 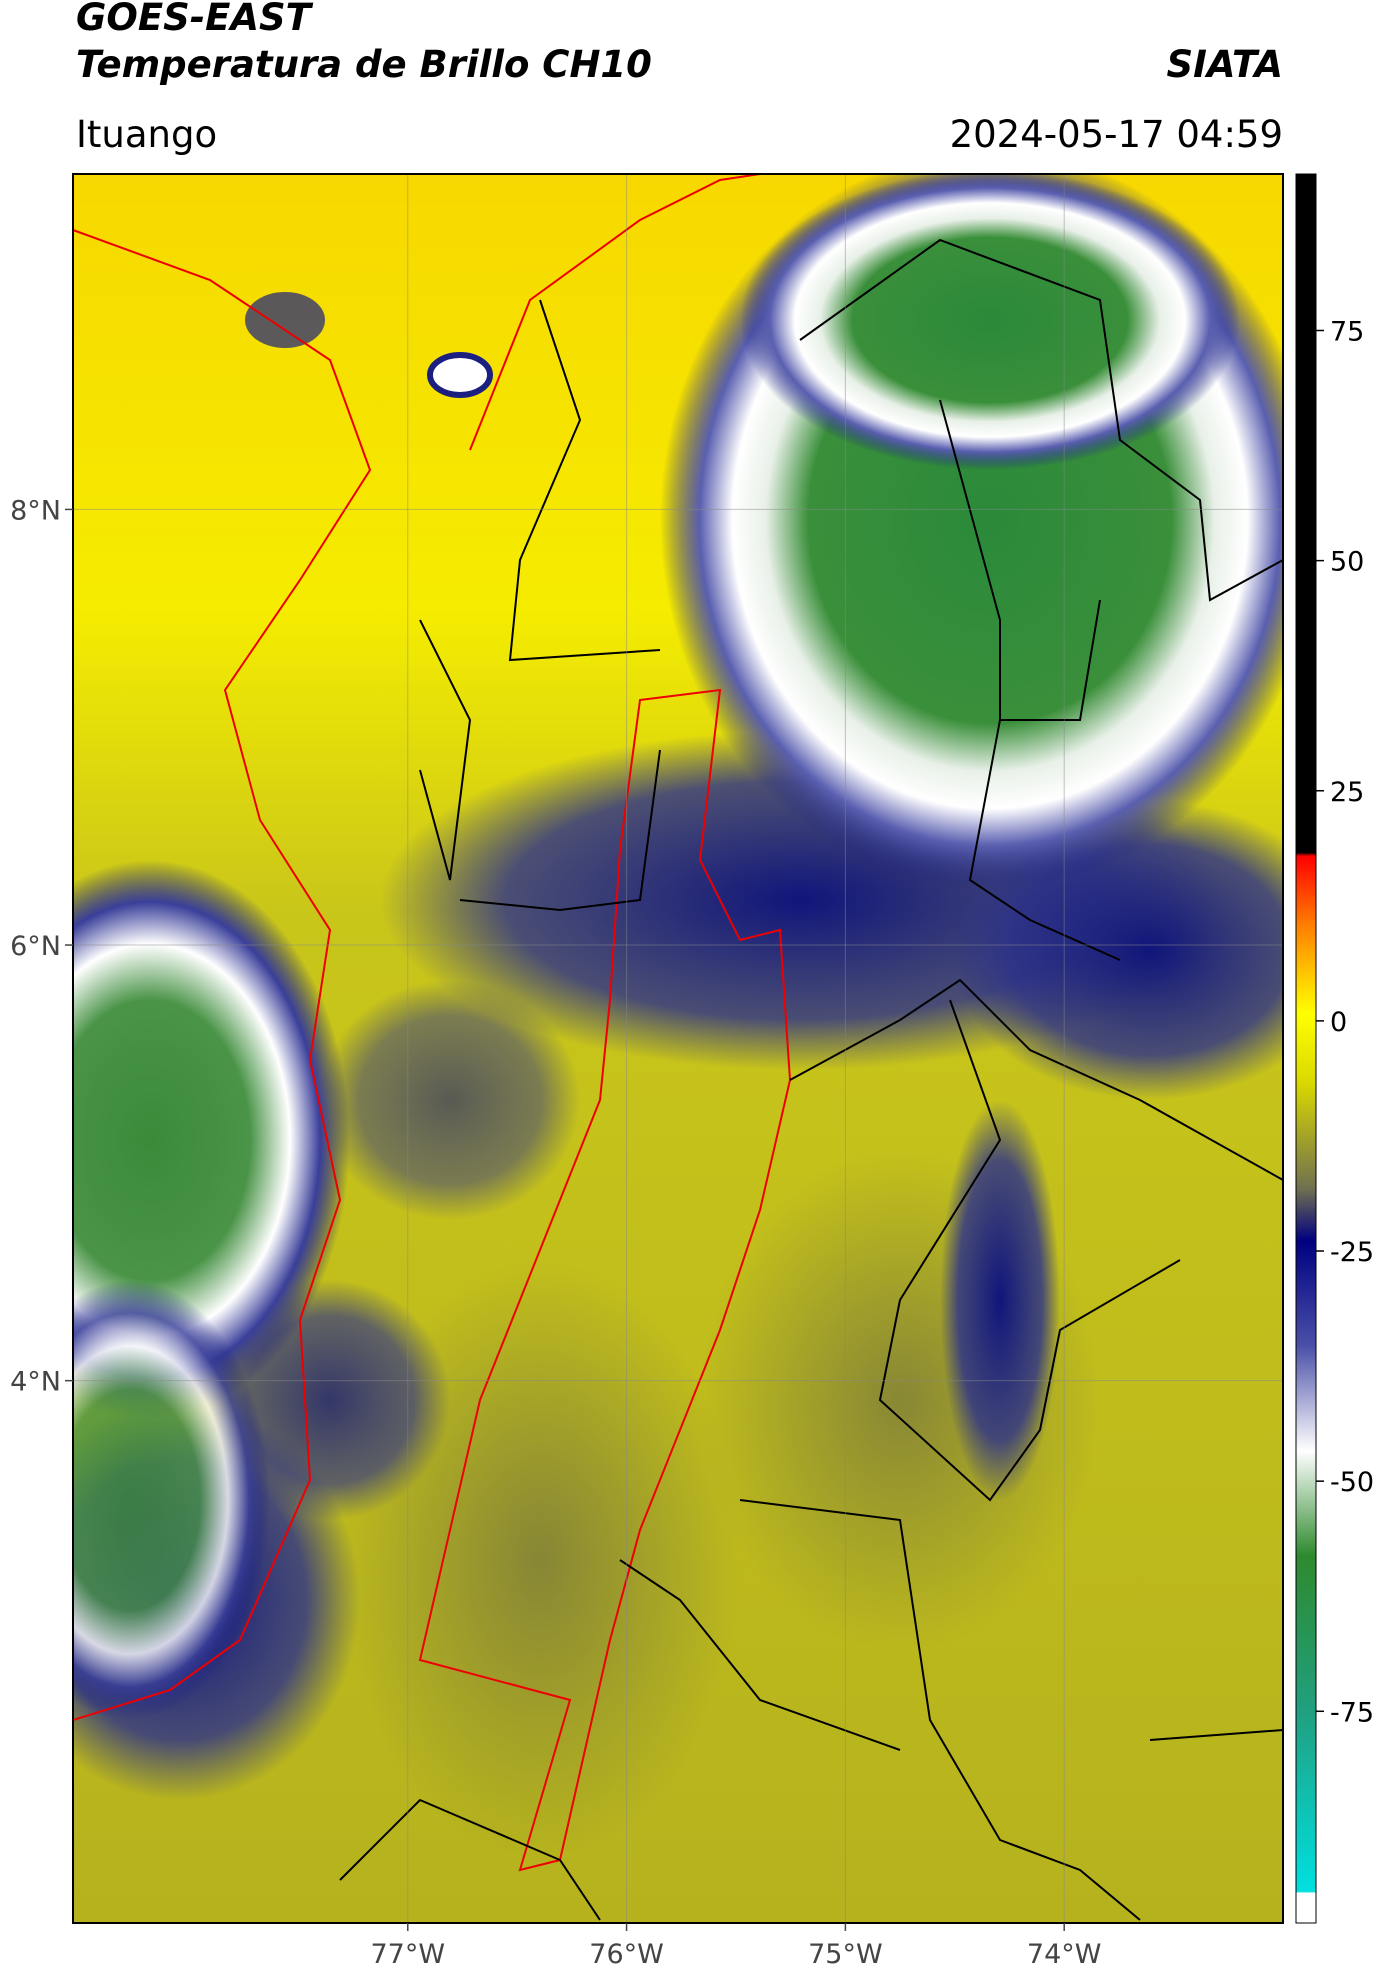 I want to click on agency: SIATA, so click(x=1224, y=64).